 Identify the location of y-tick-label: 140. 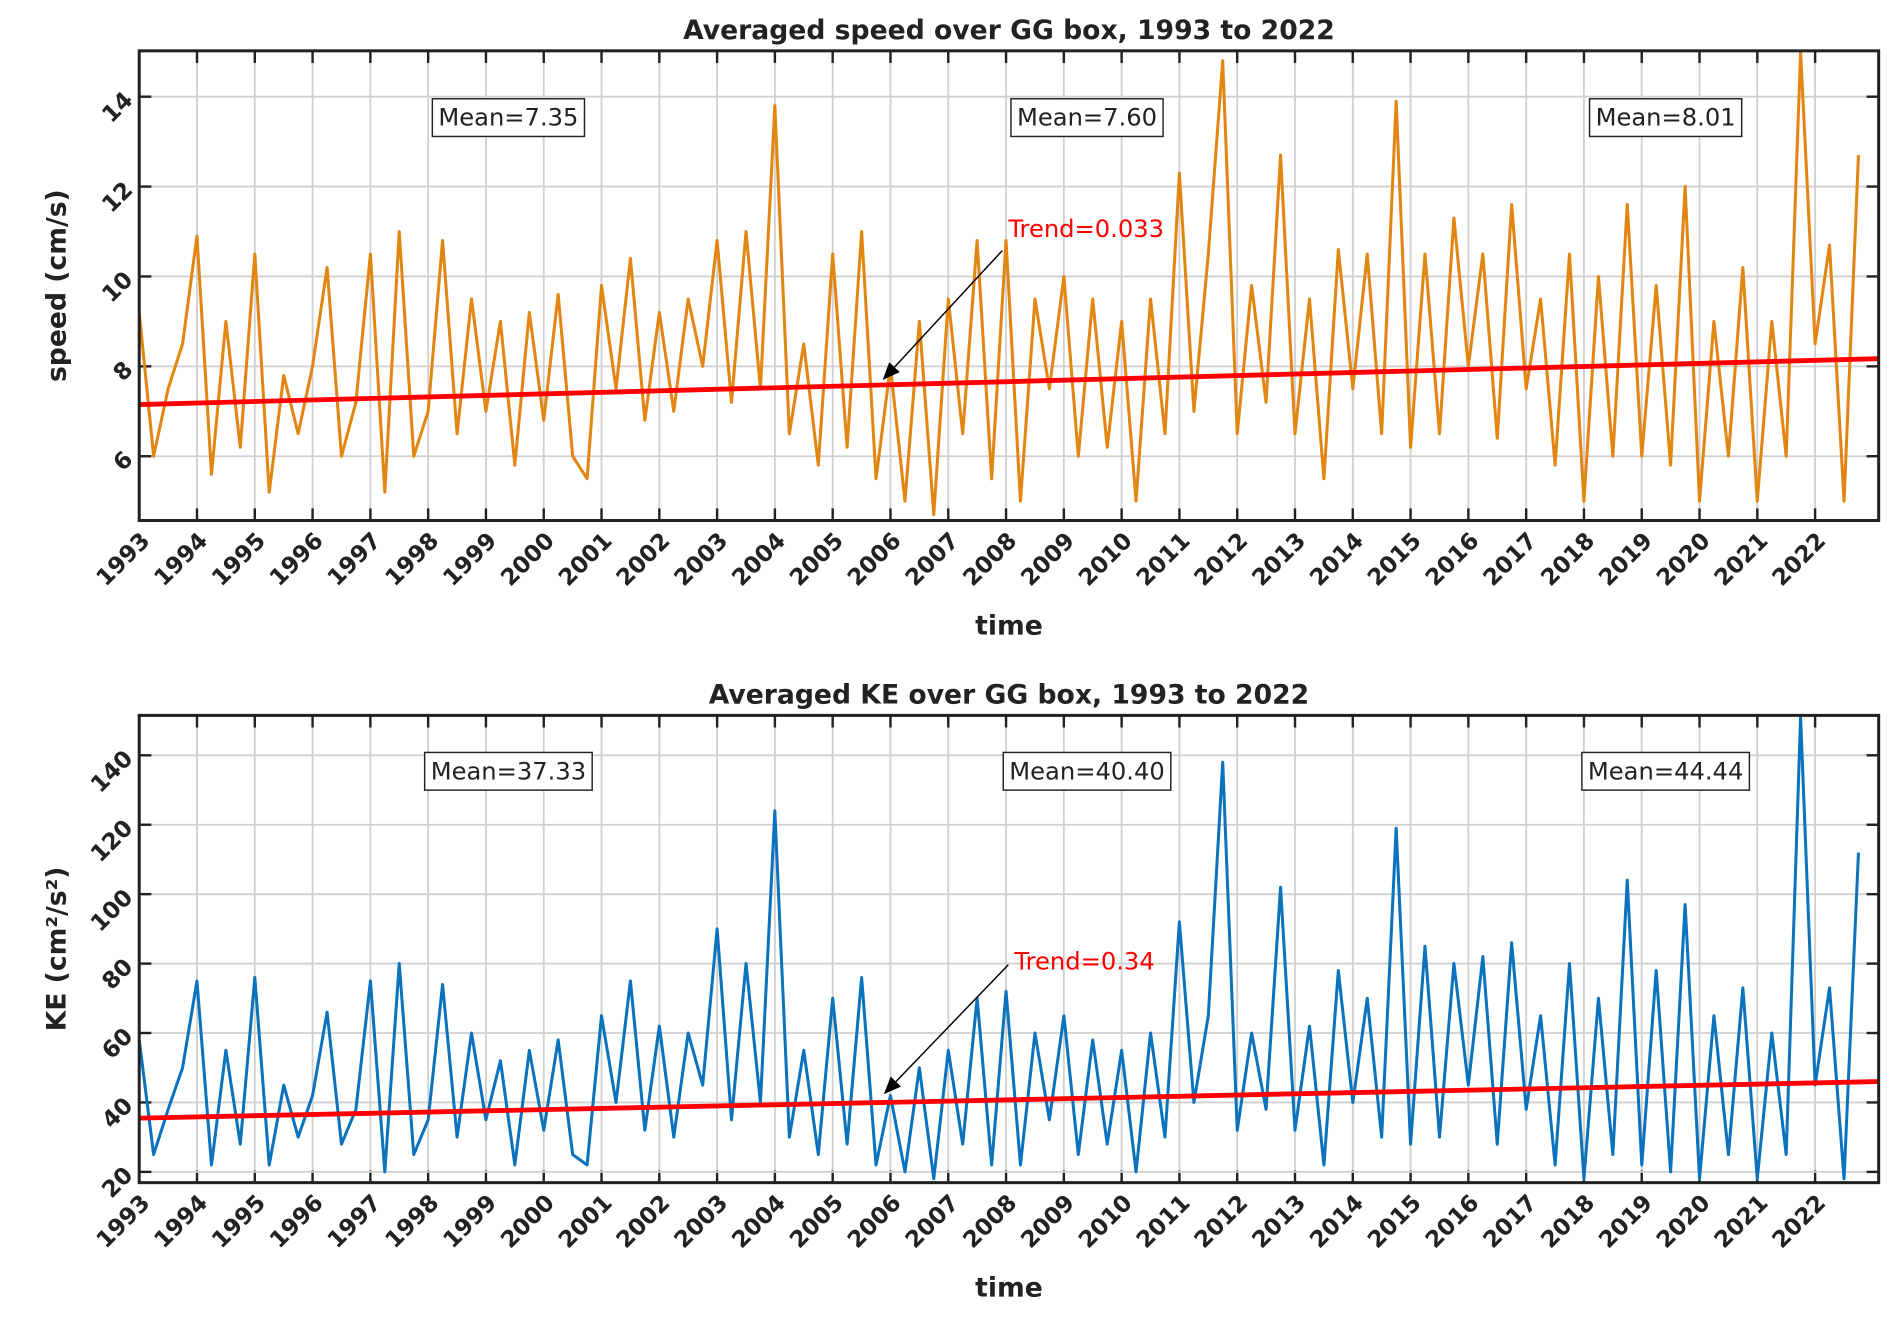
(112, 772).